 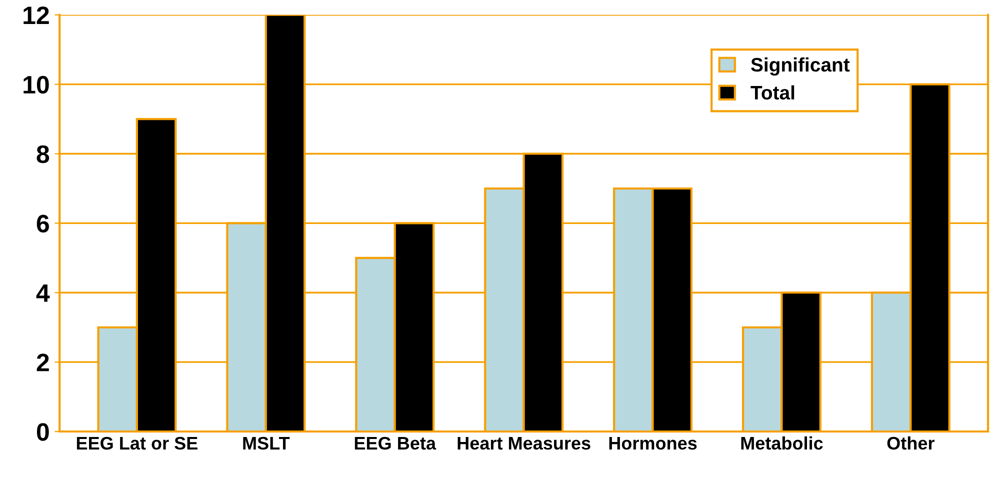 What do you see at coordinates (43, 293) in the screenshot?
I see `y-tick-label: 4` at bounding box center [43, 293].